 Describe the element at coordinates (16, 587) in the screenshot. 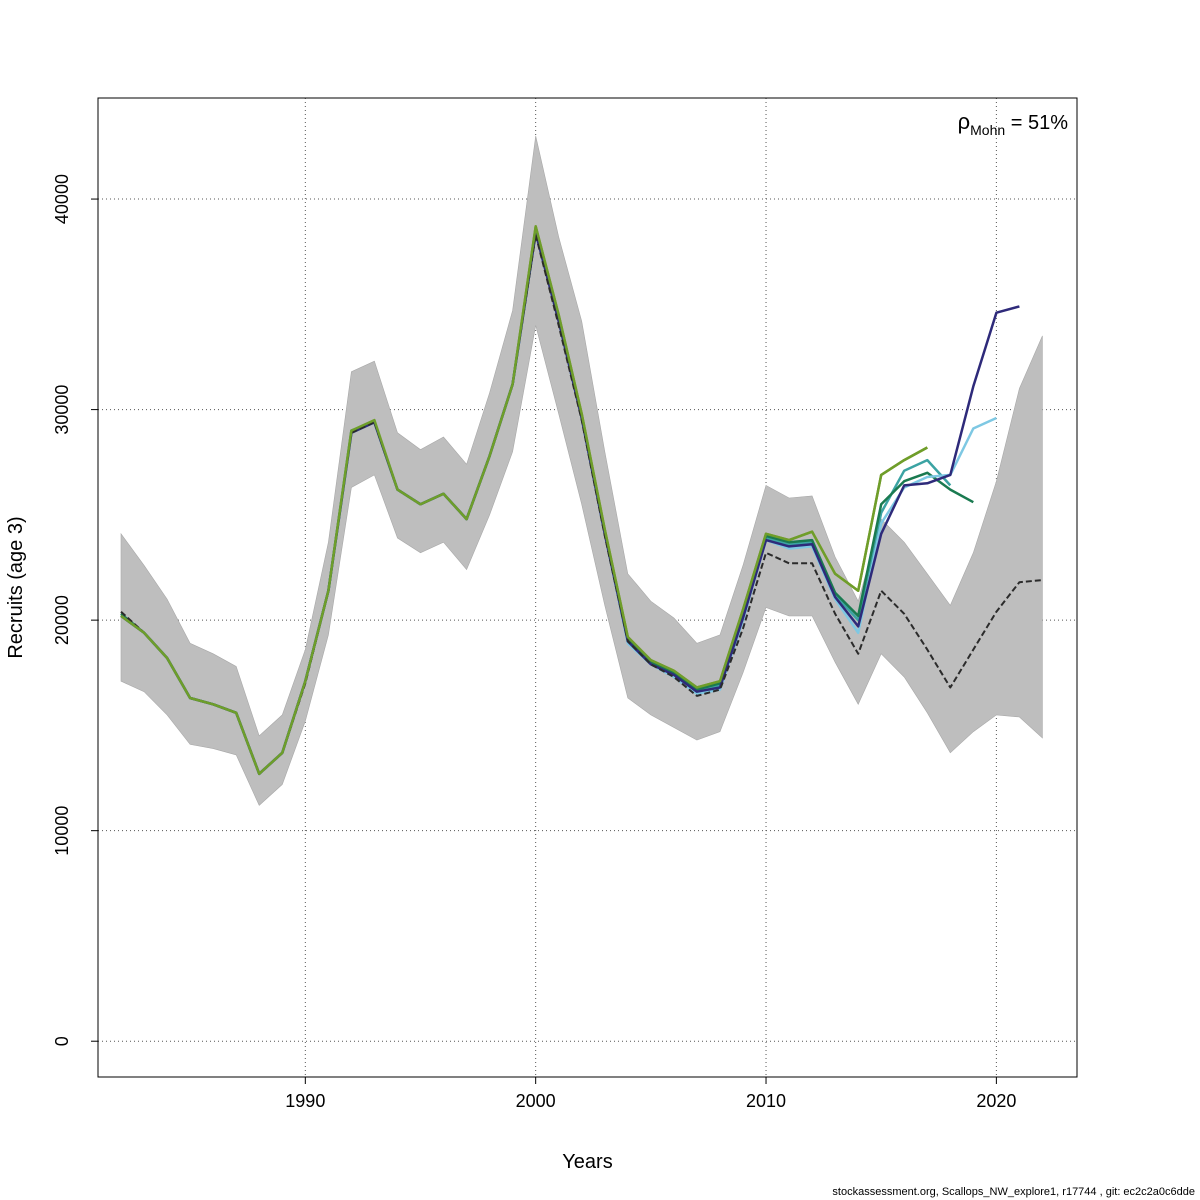

I see `y-axis-title: Recruits (age 3)` at that location.